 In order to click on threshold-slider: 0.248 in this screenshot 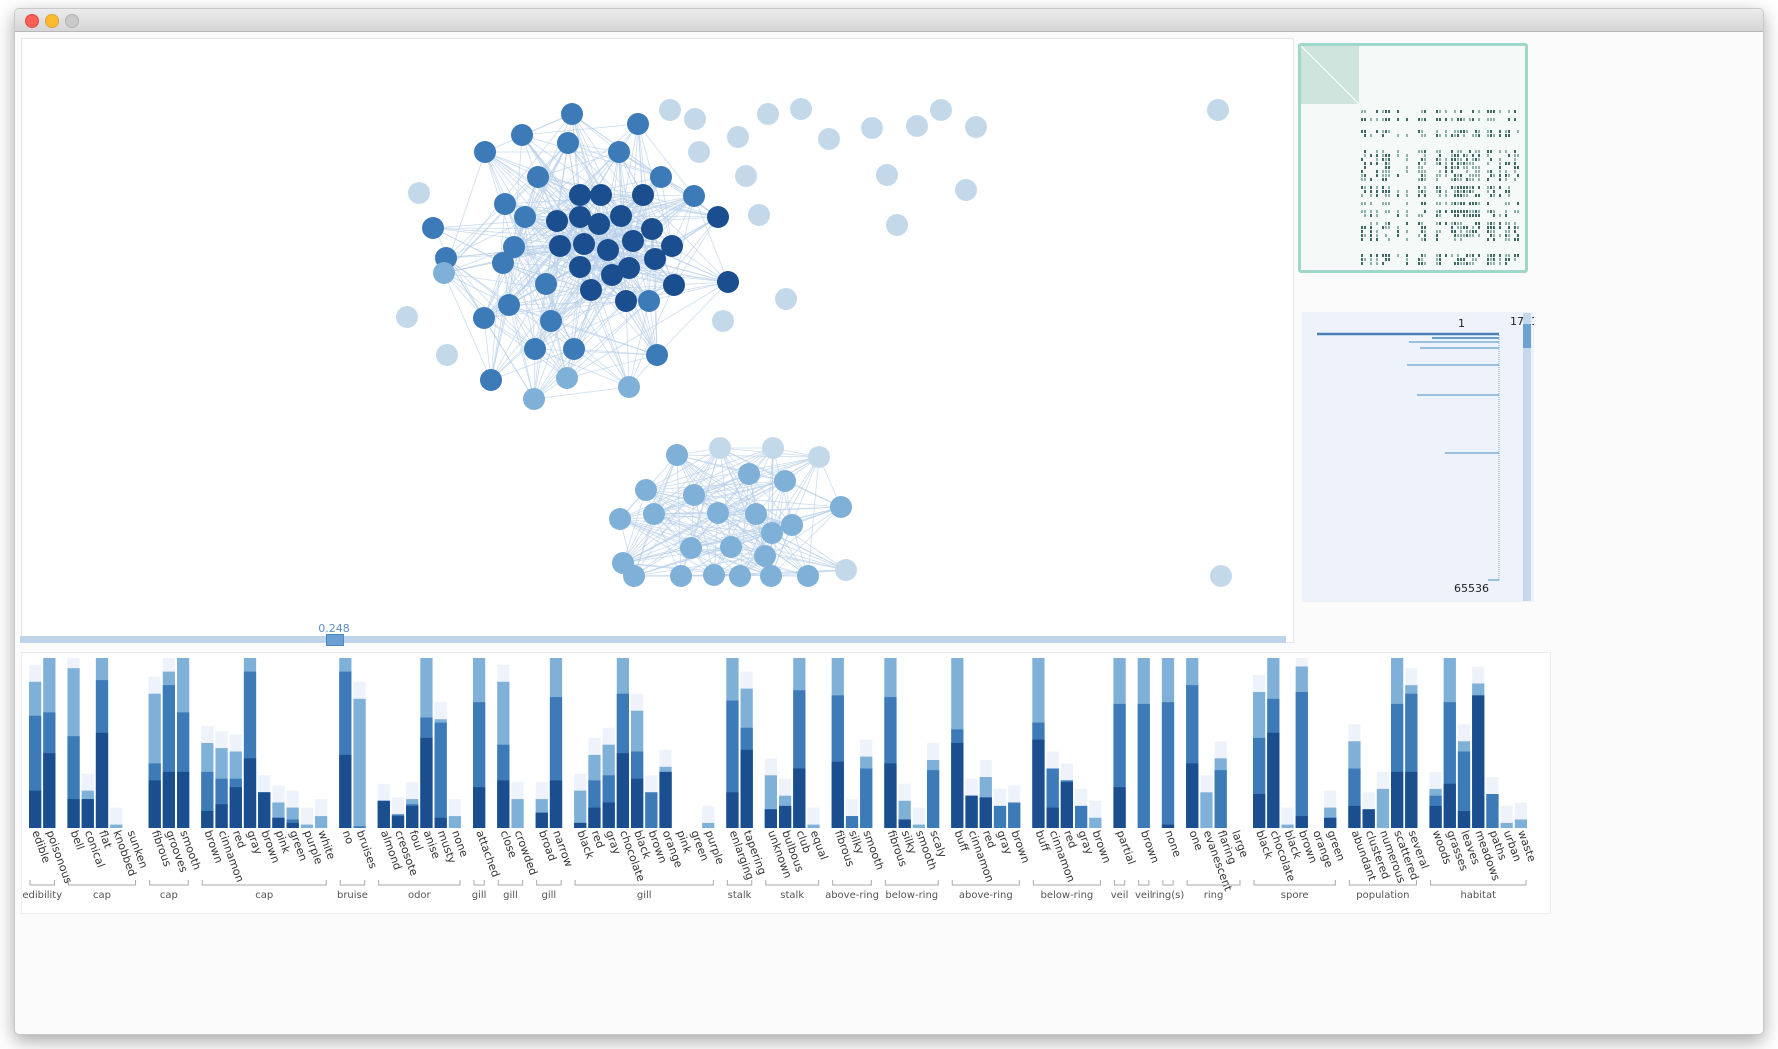, I will do `click(655, 635)`.